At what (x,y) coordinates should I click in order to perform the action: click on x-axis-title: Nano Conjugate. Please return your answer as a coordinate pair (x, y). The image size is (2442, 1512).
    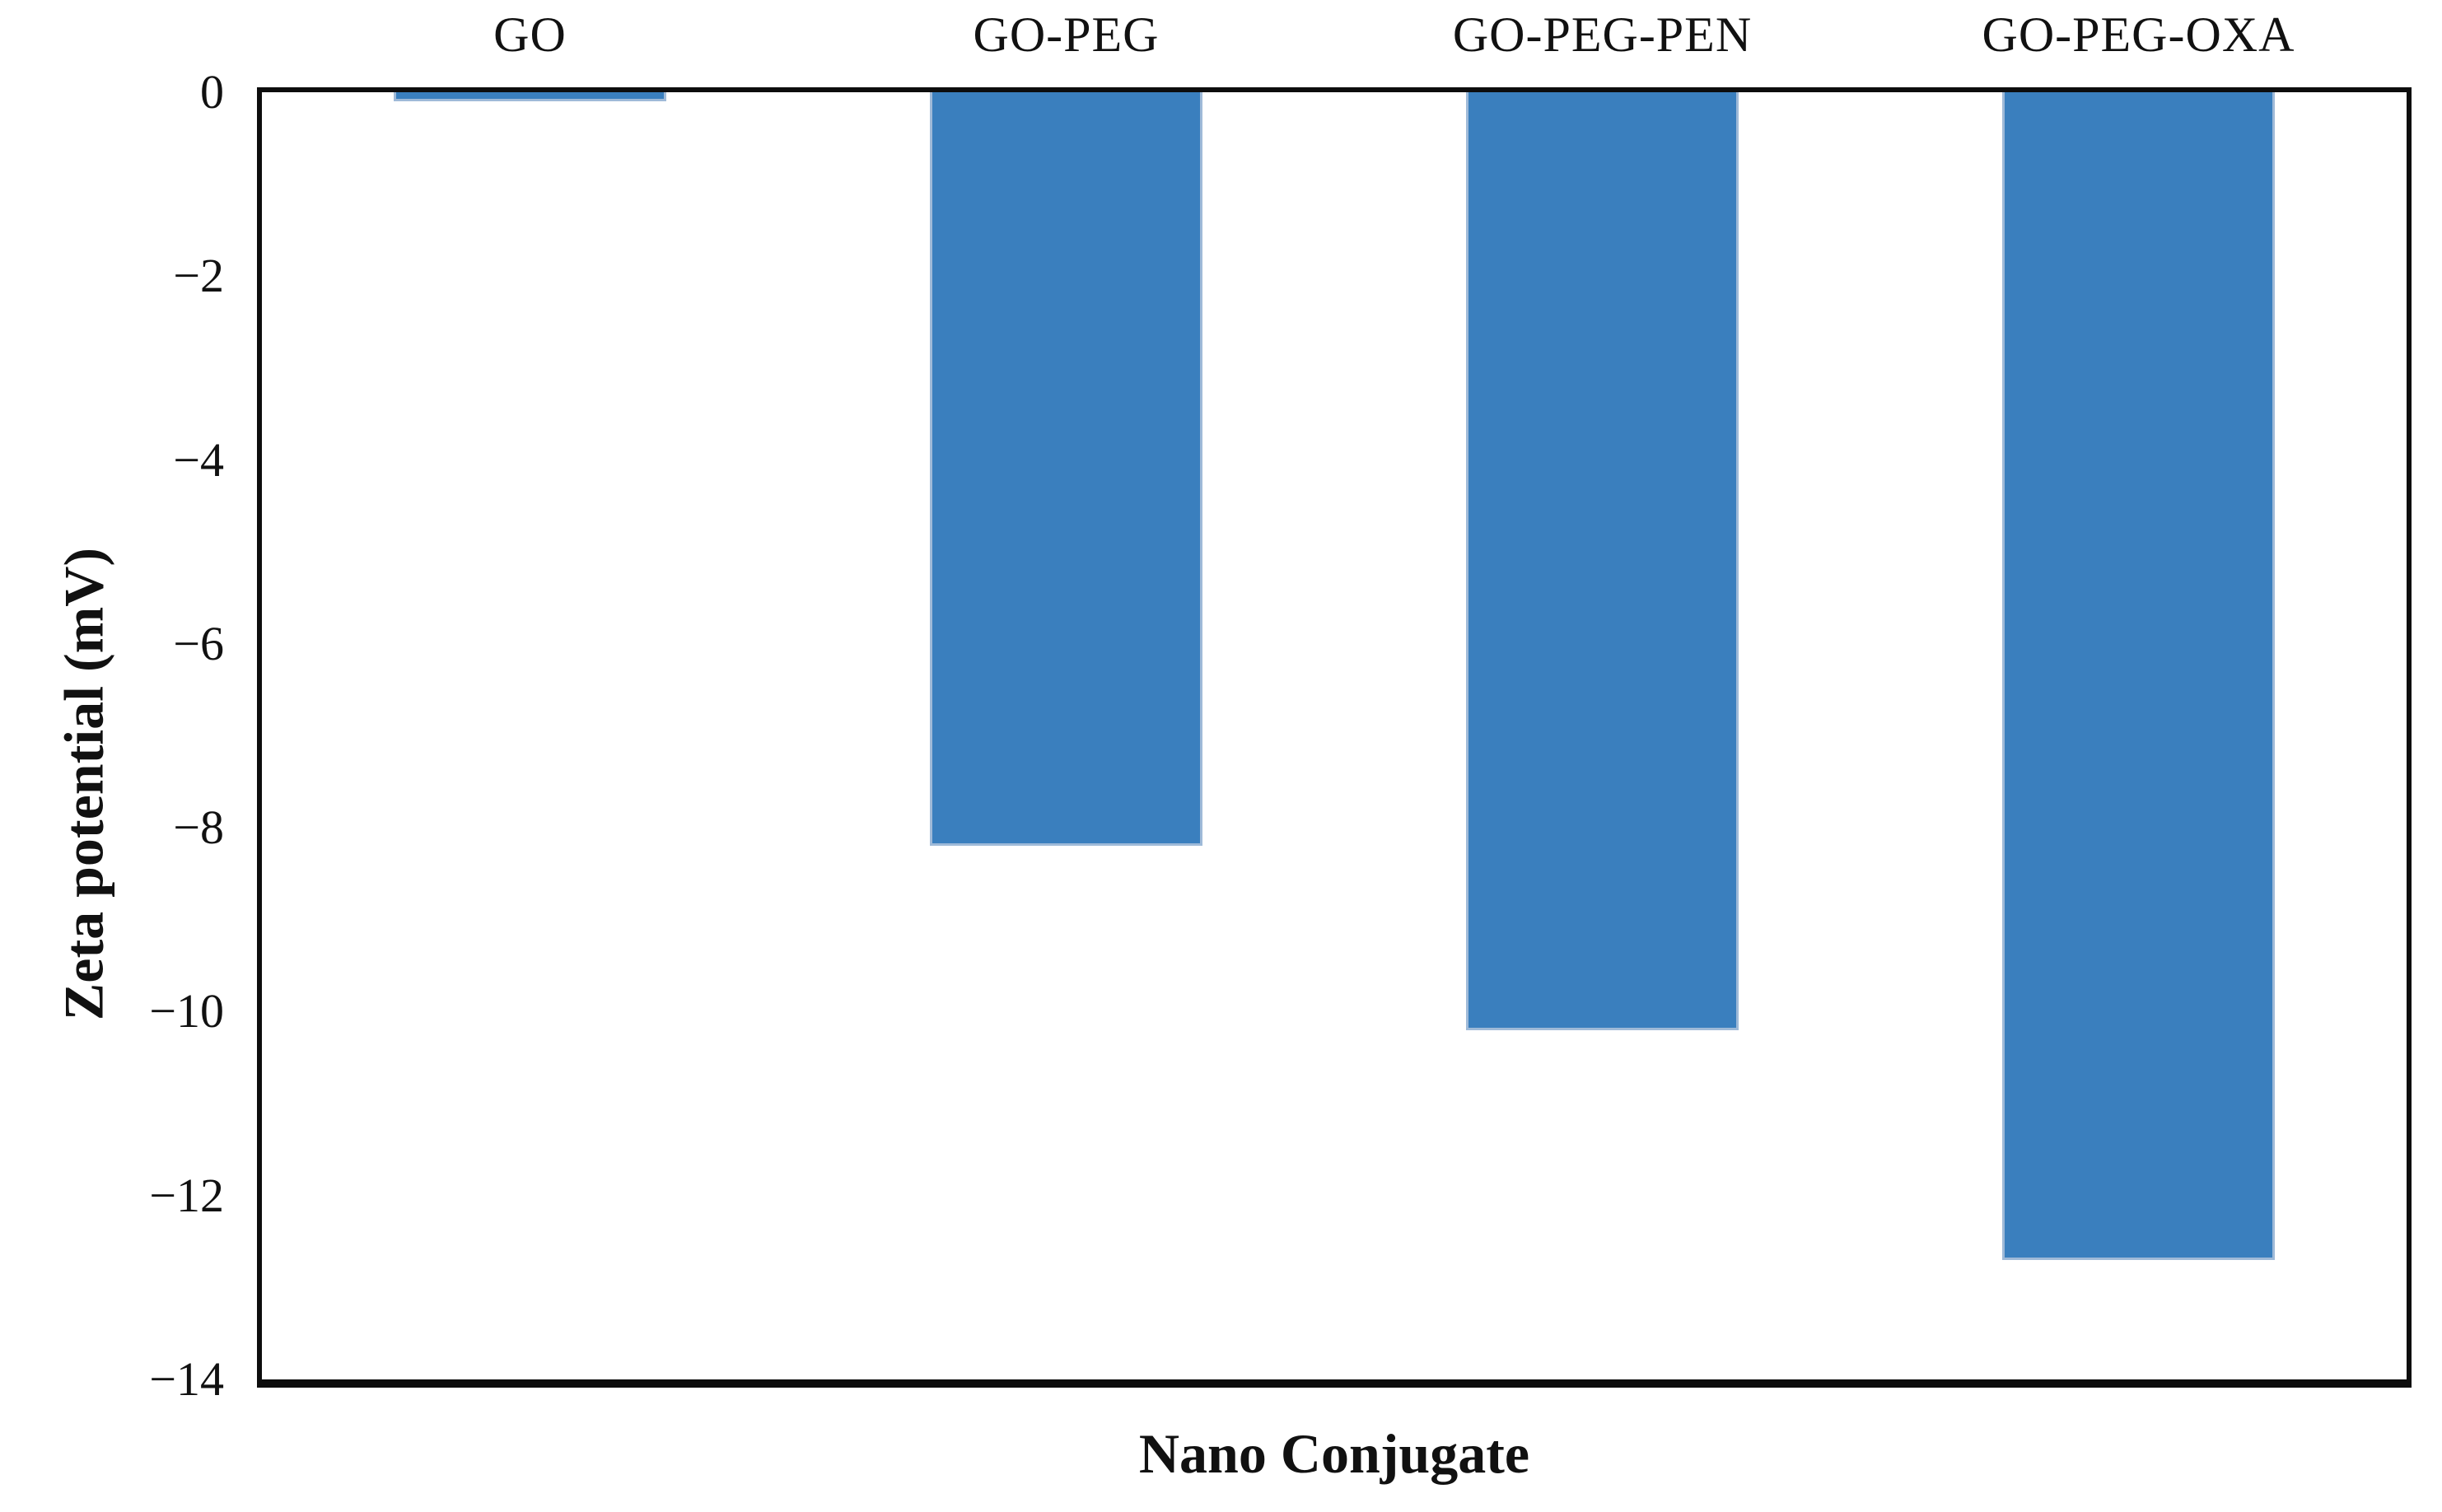
    Looking at the image, I should click on (1334, 1453).